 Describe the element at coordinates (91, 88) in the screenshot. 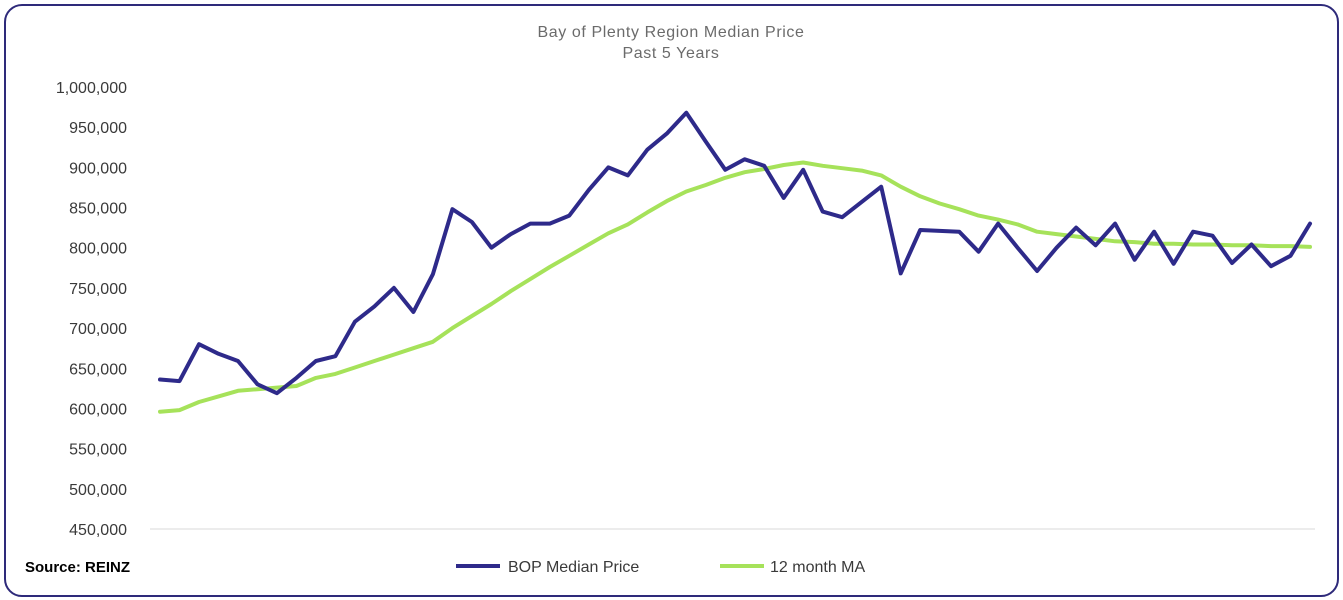

I see `y-tick-label: 1,000,000` at that location.